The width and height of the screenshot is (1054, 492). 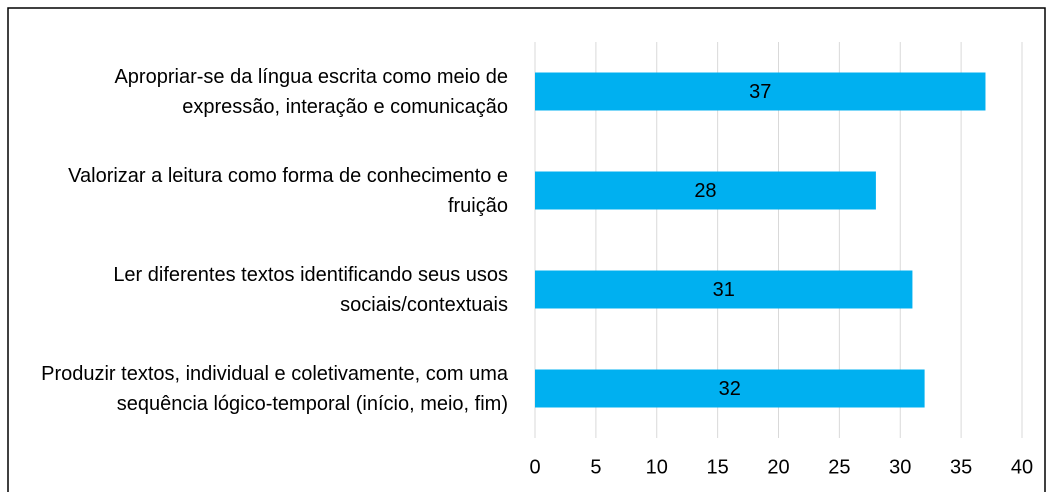 I want to click on value-label: 32, so click(x=730, y=389).